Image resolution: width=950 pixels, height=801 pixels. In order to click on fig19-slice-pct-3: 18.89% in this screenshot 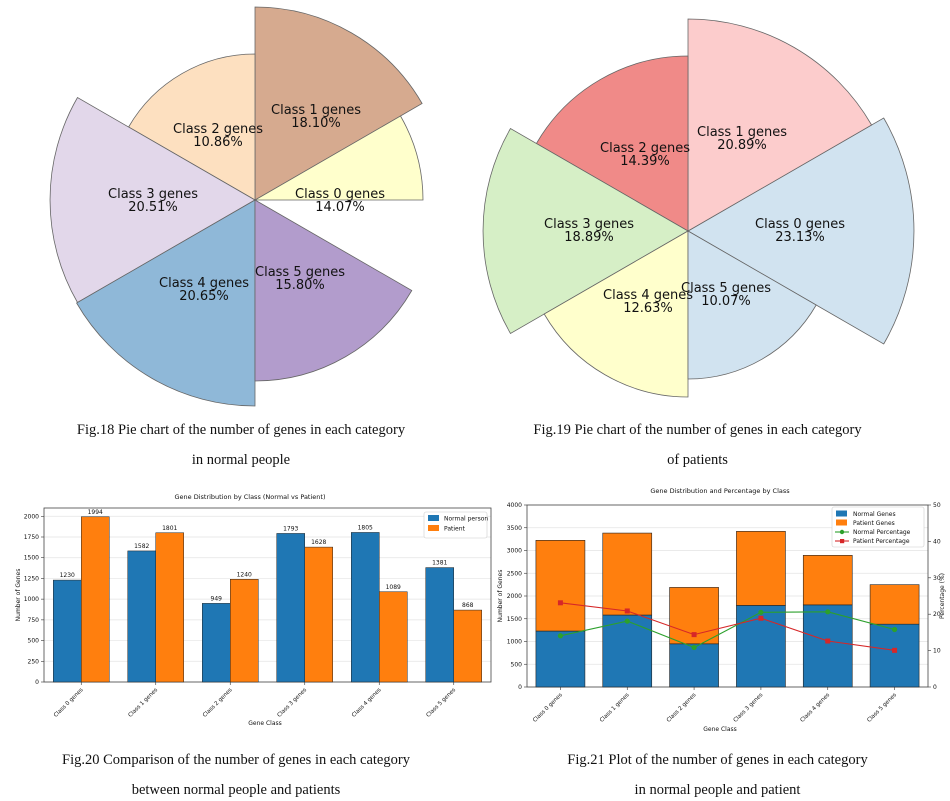, I will do `click(589, 237)`.